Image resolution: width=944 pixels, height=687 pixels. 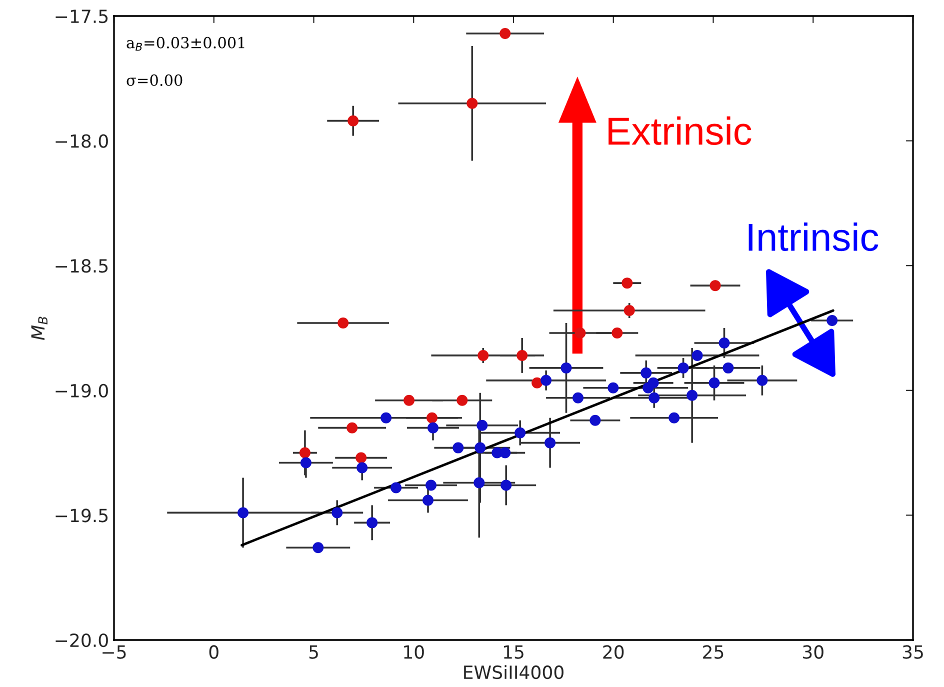 What do you see at coordinates (813, 237) in the screenshot?
I see `annotation: Intrinsic` at bounding box center [813, 237].